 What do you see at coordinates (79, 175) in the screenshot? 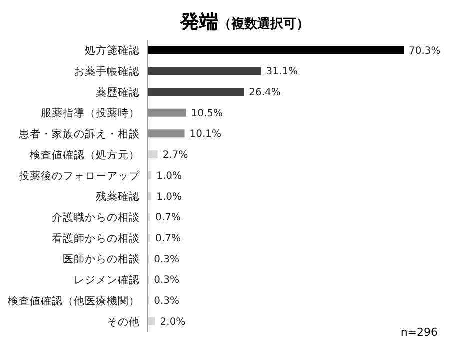
I see `y-tick-label: 投薬後のフォローアップ` at bounding box center [79, 175].